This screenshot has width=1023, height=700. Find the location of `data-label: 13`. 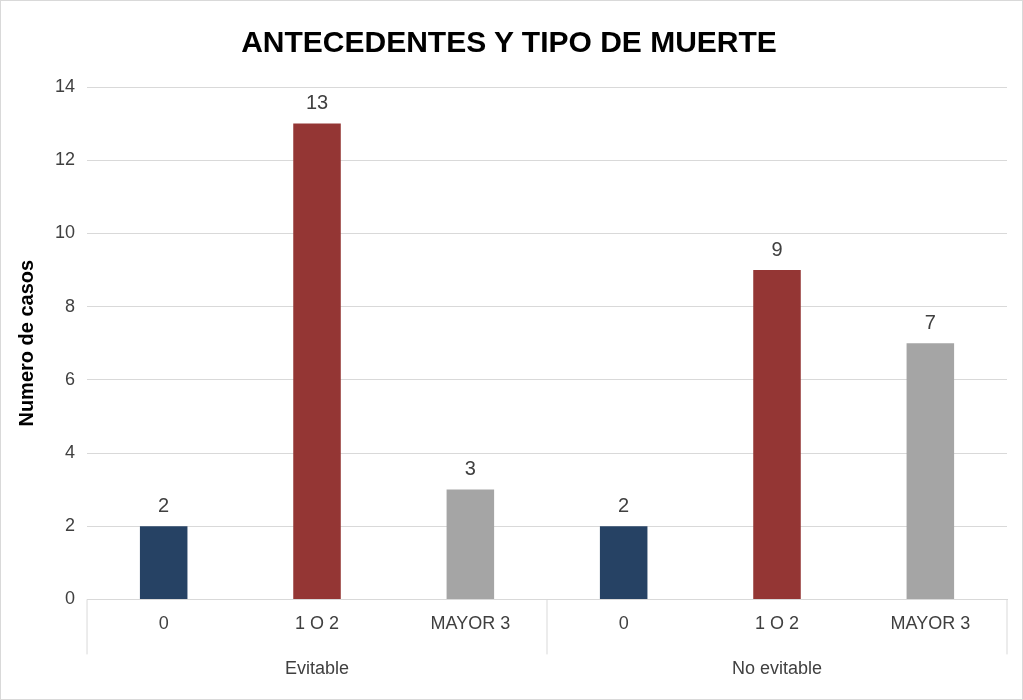

data-label: 13 is located at coordinates (317, 102).